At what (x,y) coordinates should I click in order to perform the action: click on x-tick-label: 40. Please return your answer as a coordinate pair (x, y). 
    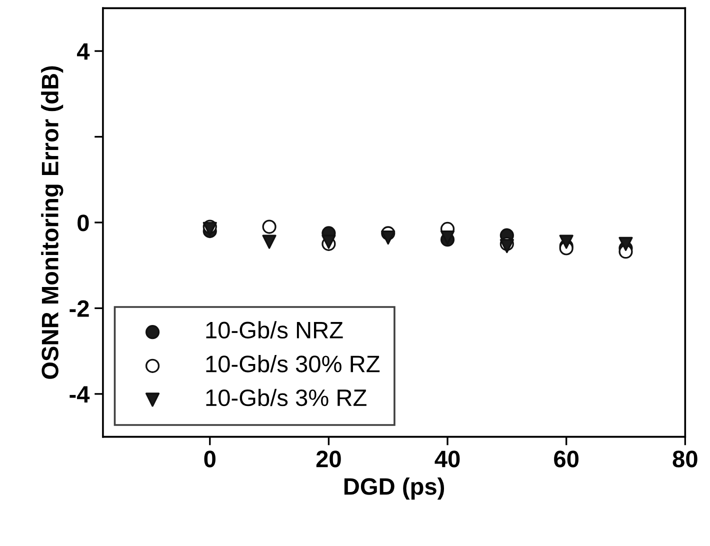
    Looking at the image, I should click on (447, 459).